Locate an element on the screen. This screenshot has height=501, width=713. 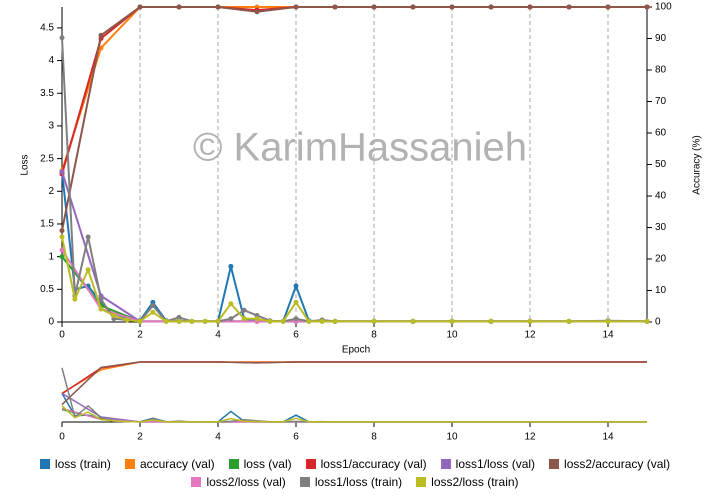
legend-item: loss (val) is located at coordinates (260, 464).